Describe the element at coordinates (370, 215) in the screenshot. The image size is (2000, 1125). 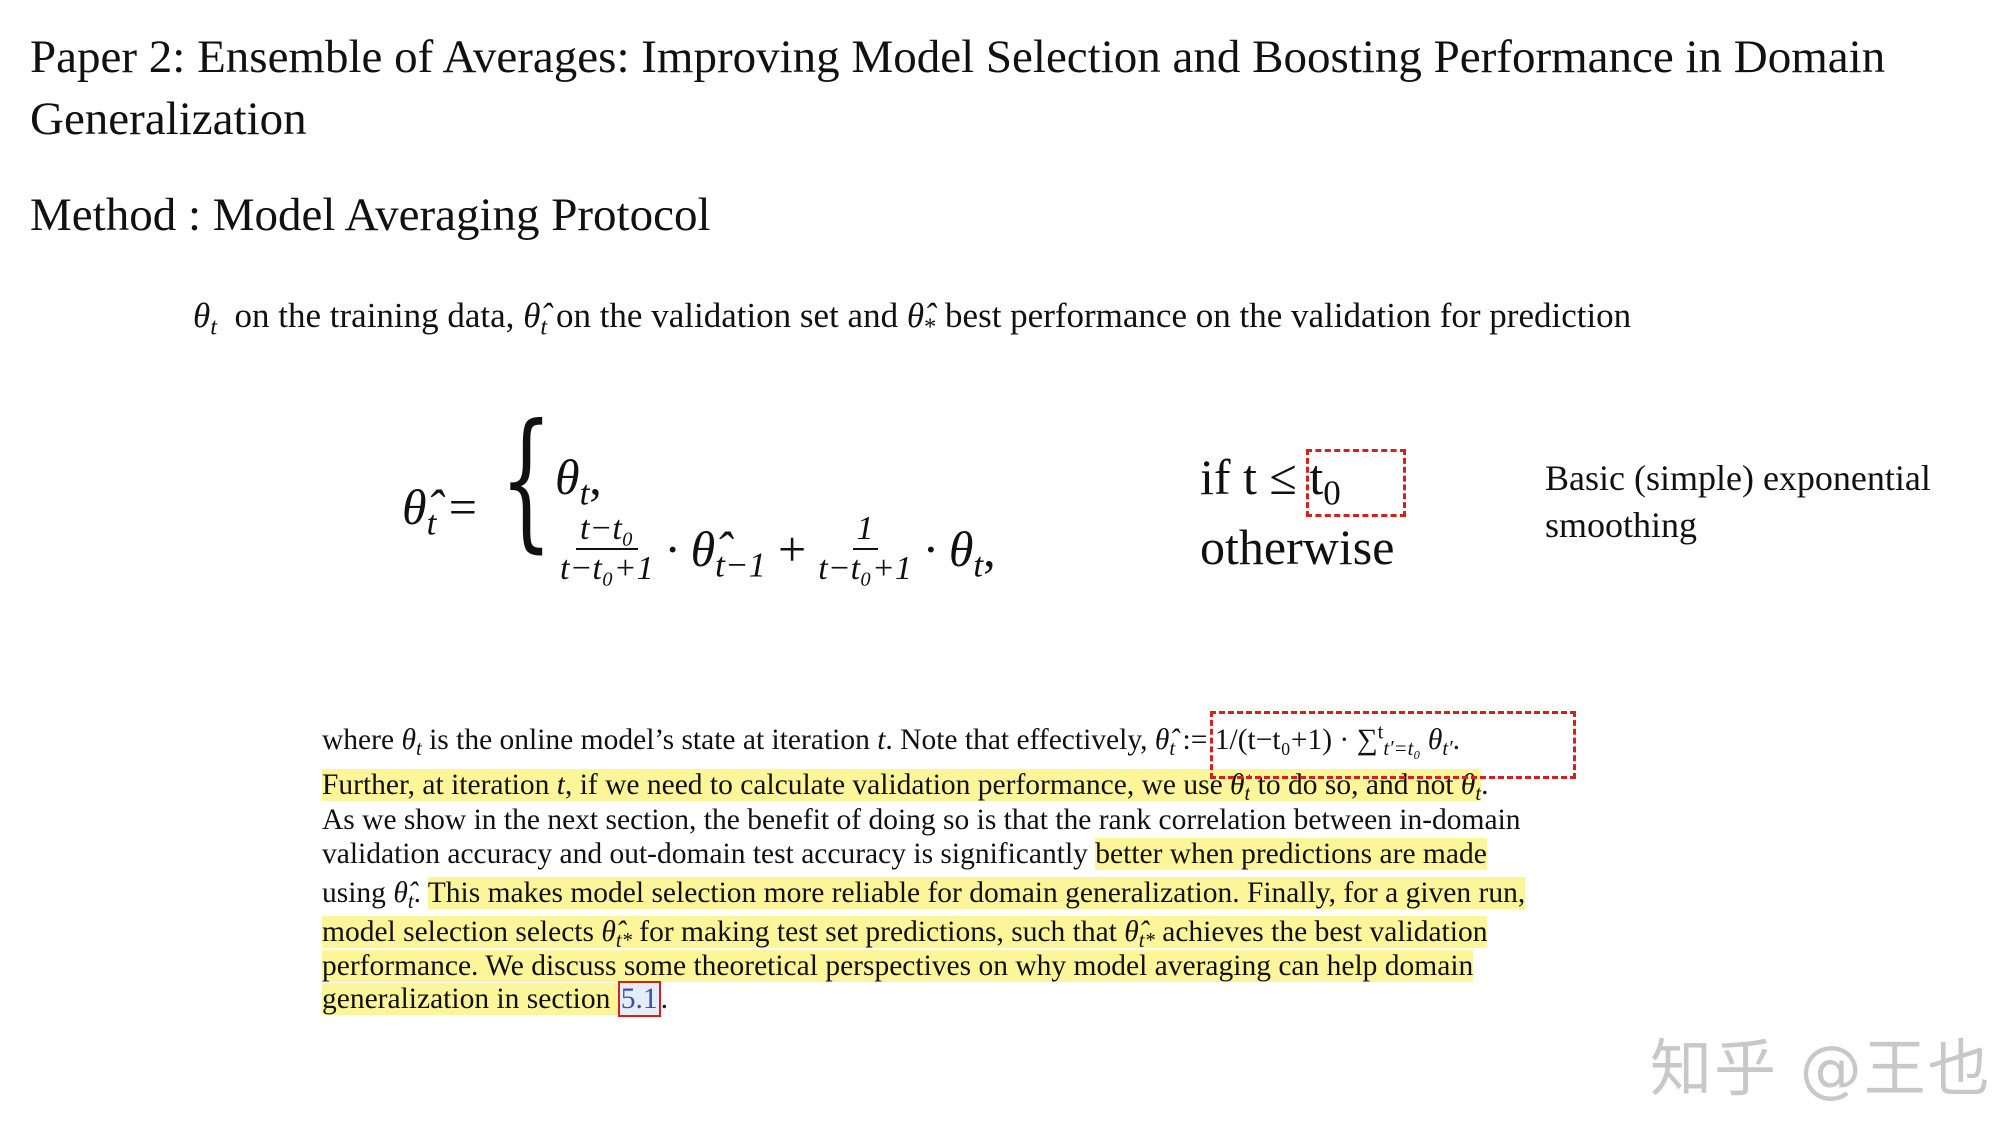
I see `method-heading: Method : Model Averaging Protocol` at that location.